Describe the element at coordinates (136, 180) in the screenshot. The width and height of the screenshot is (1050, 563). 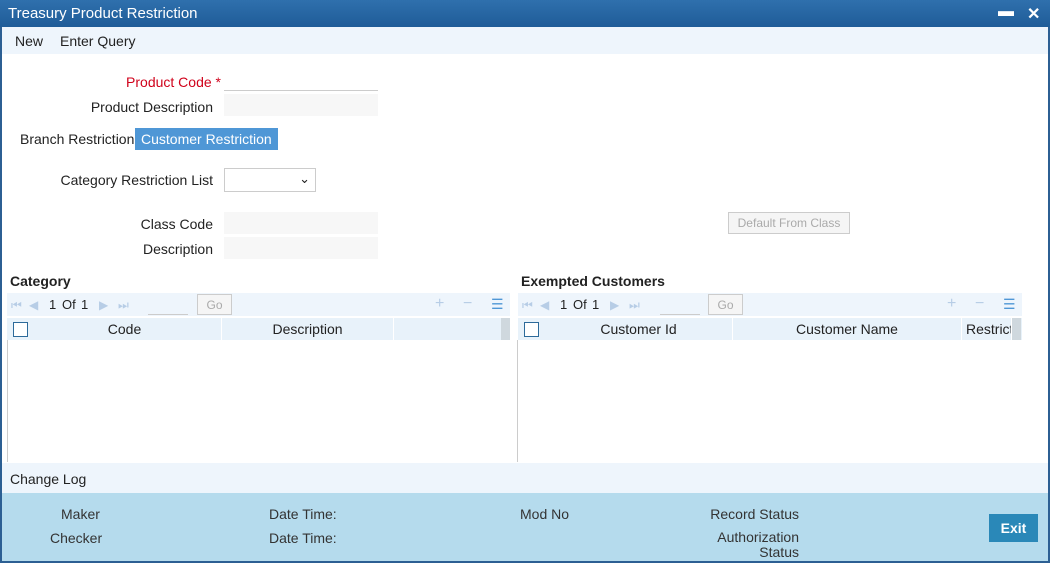
I see `category-restriction-list-label: Category Restriction List` at that location.